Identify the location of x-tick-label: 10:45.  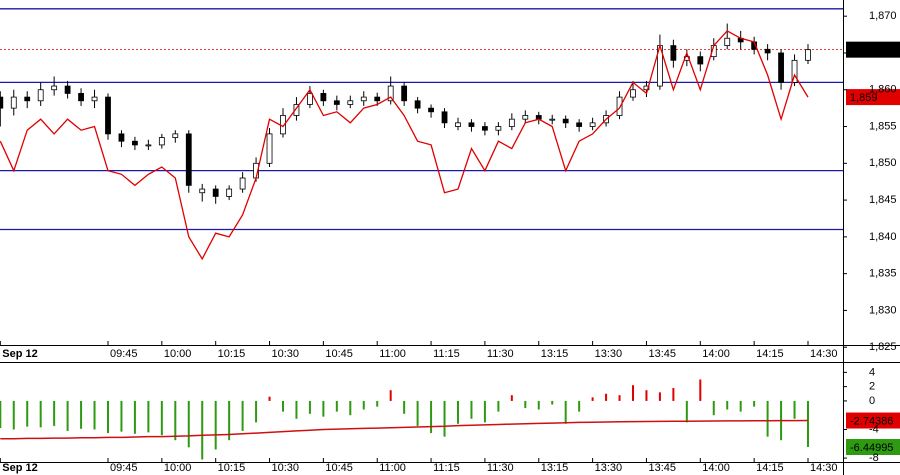
(339, 354).